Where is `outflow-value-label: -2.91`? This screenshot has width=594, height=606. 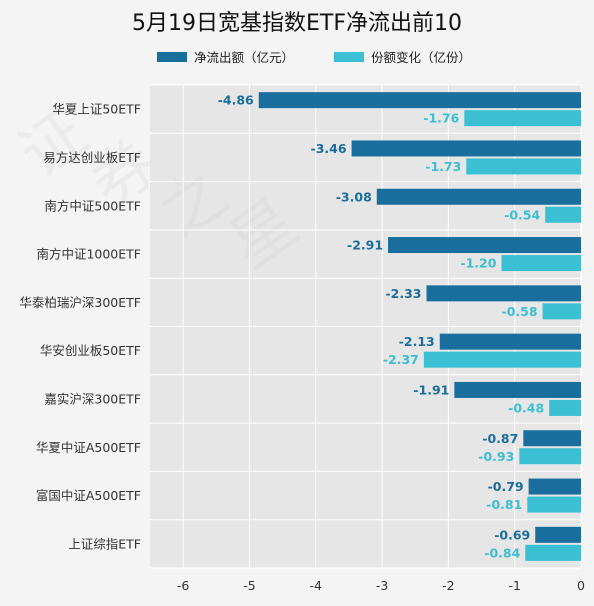
outflow-value-label: -2.91 is located at coordinates (365, 245).